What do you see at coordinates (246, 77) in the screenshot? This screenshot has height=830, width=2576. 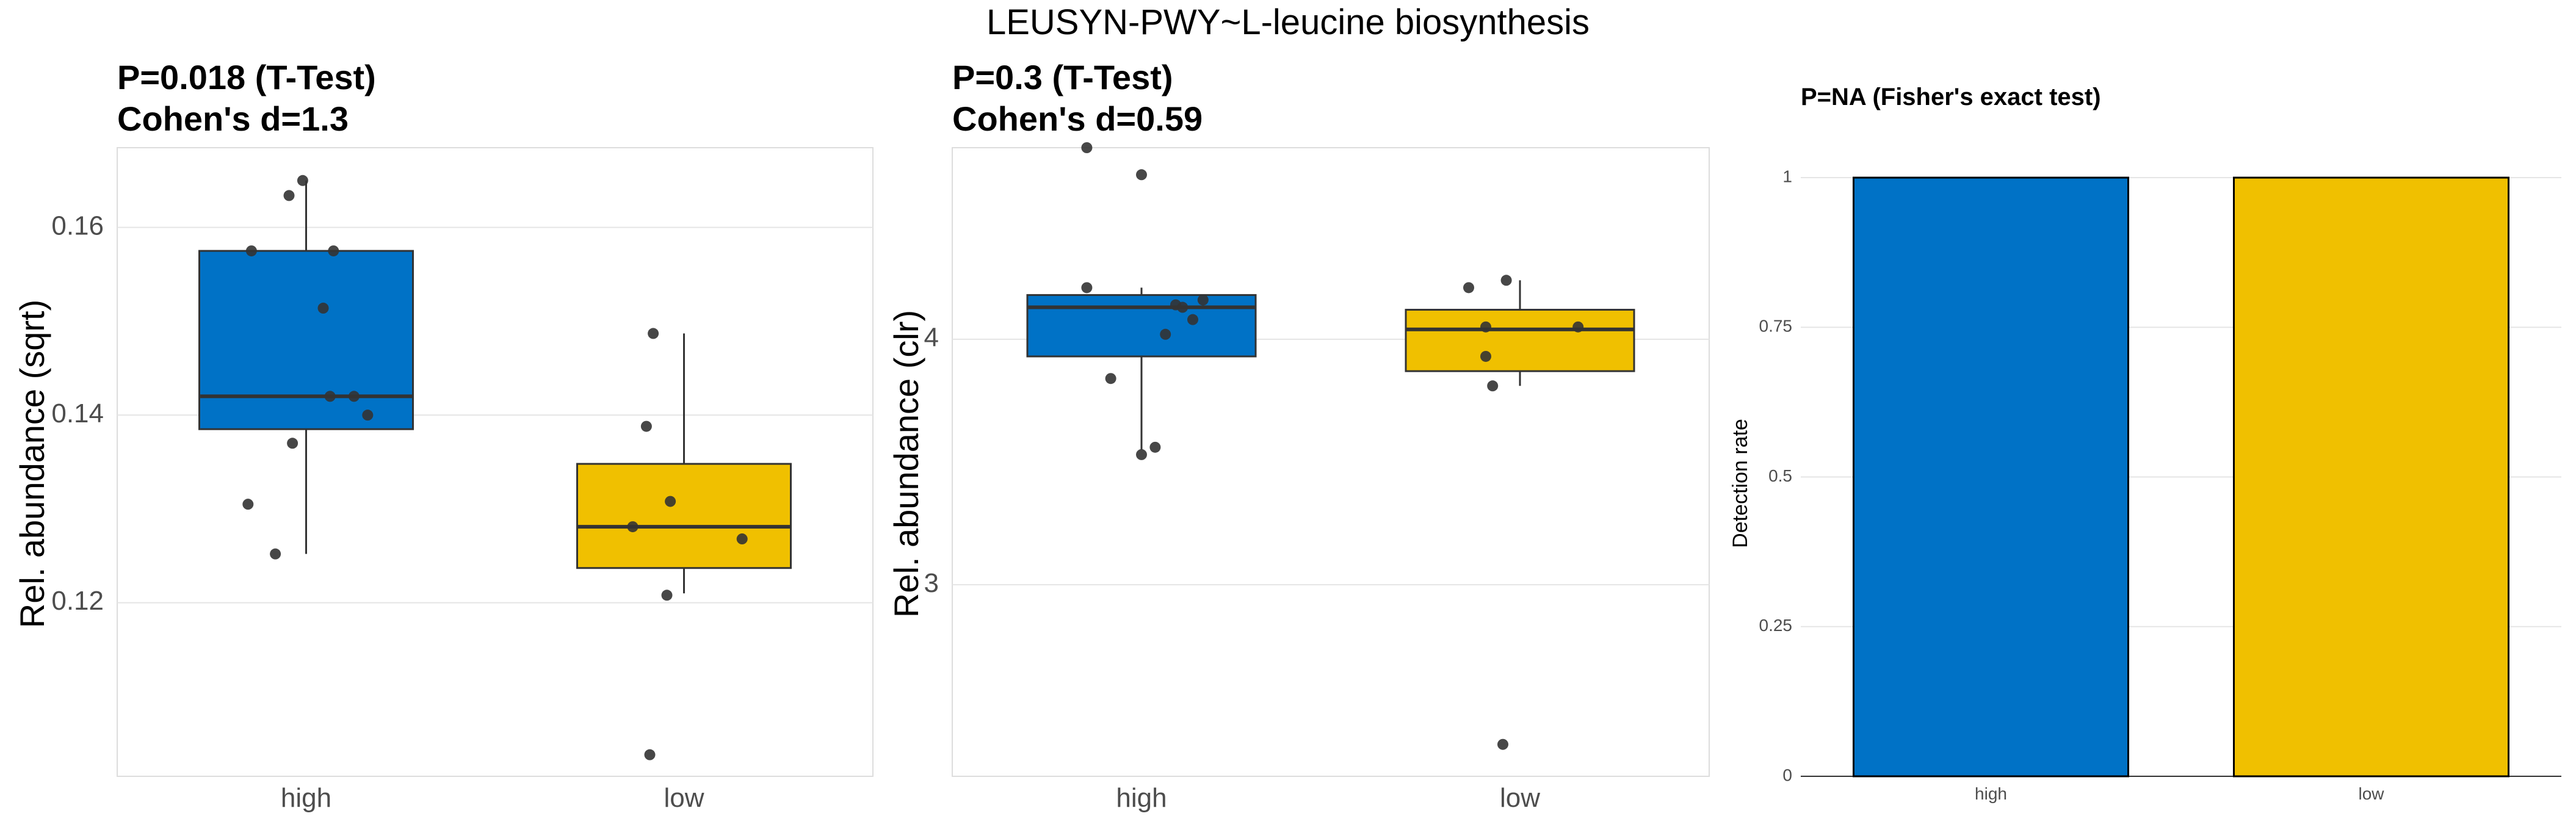 I see `panel-title-line-1: P=0.018 (T-Test)` at bounding box center [246, 77].